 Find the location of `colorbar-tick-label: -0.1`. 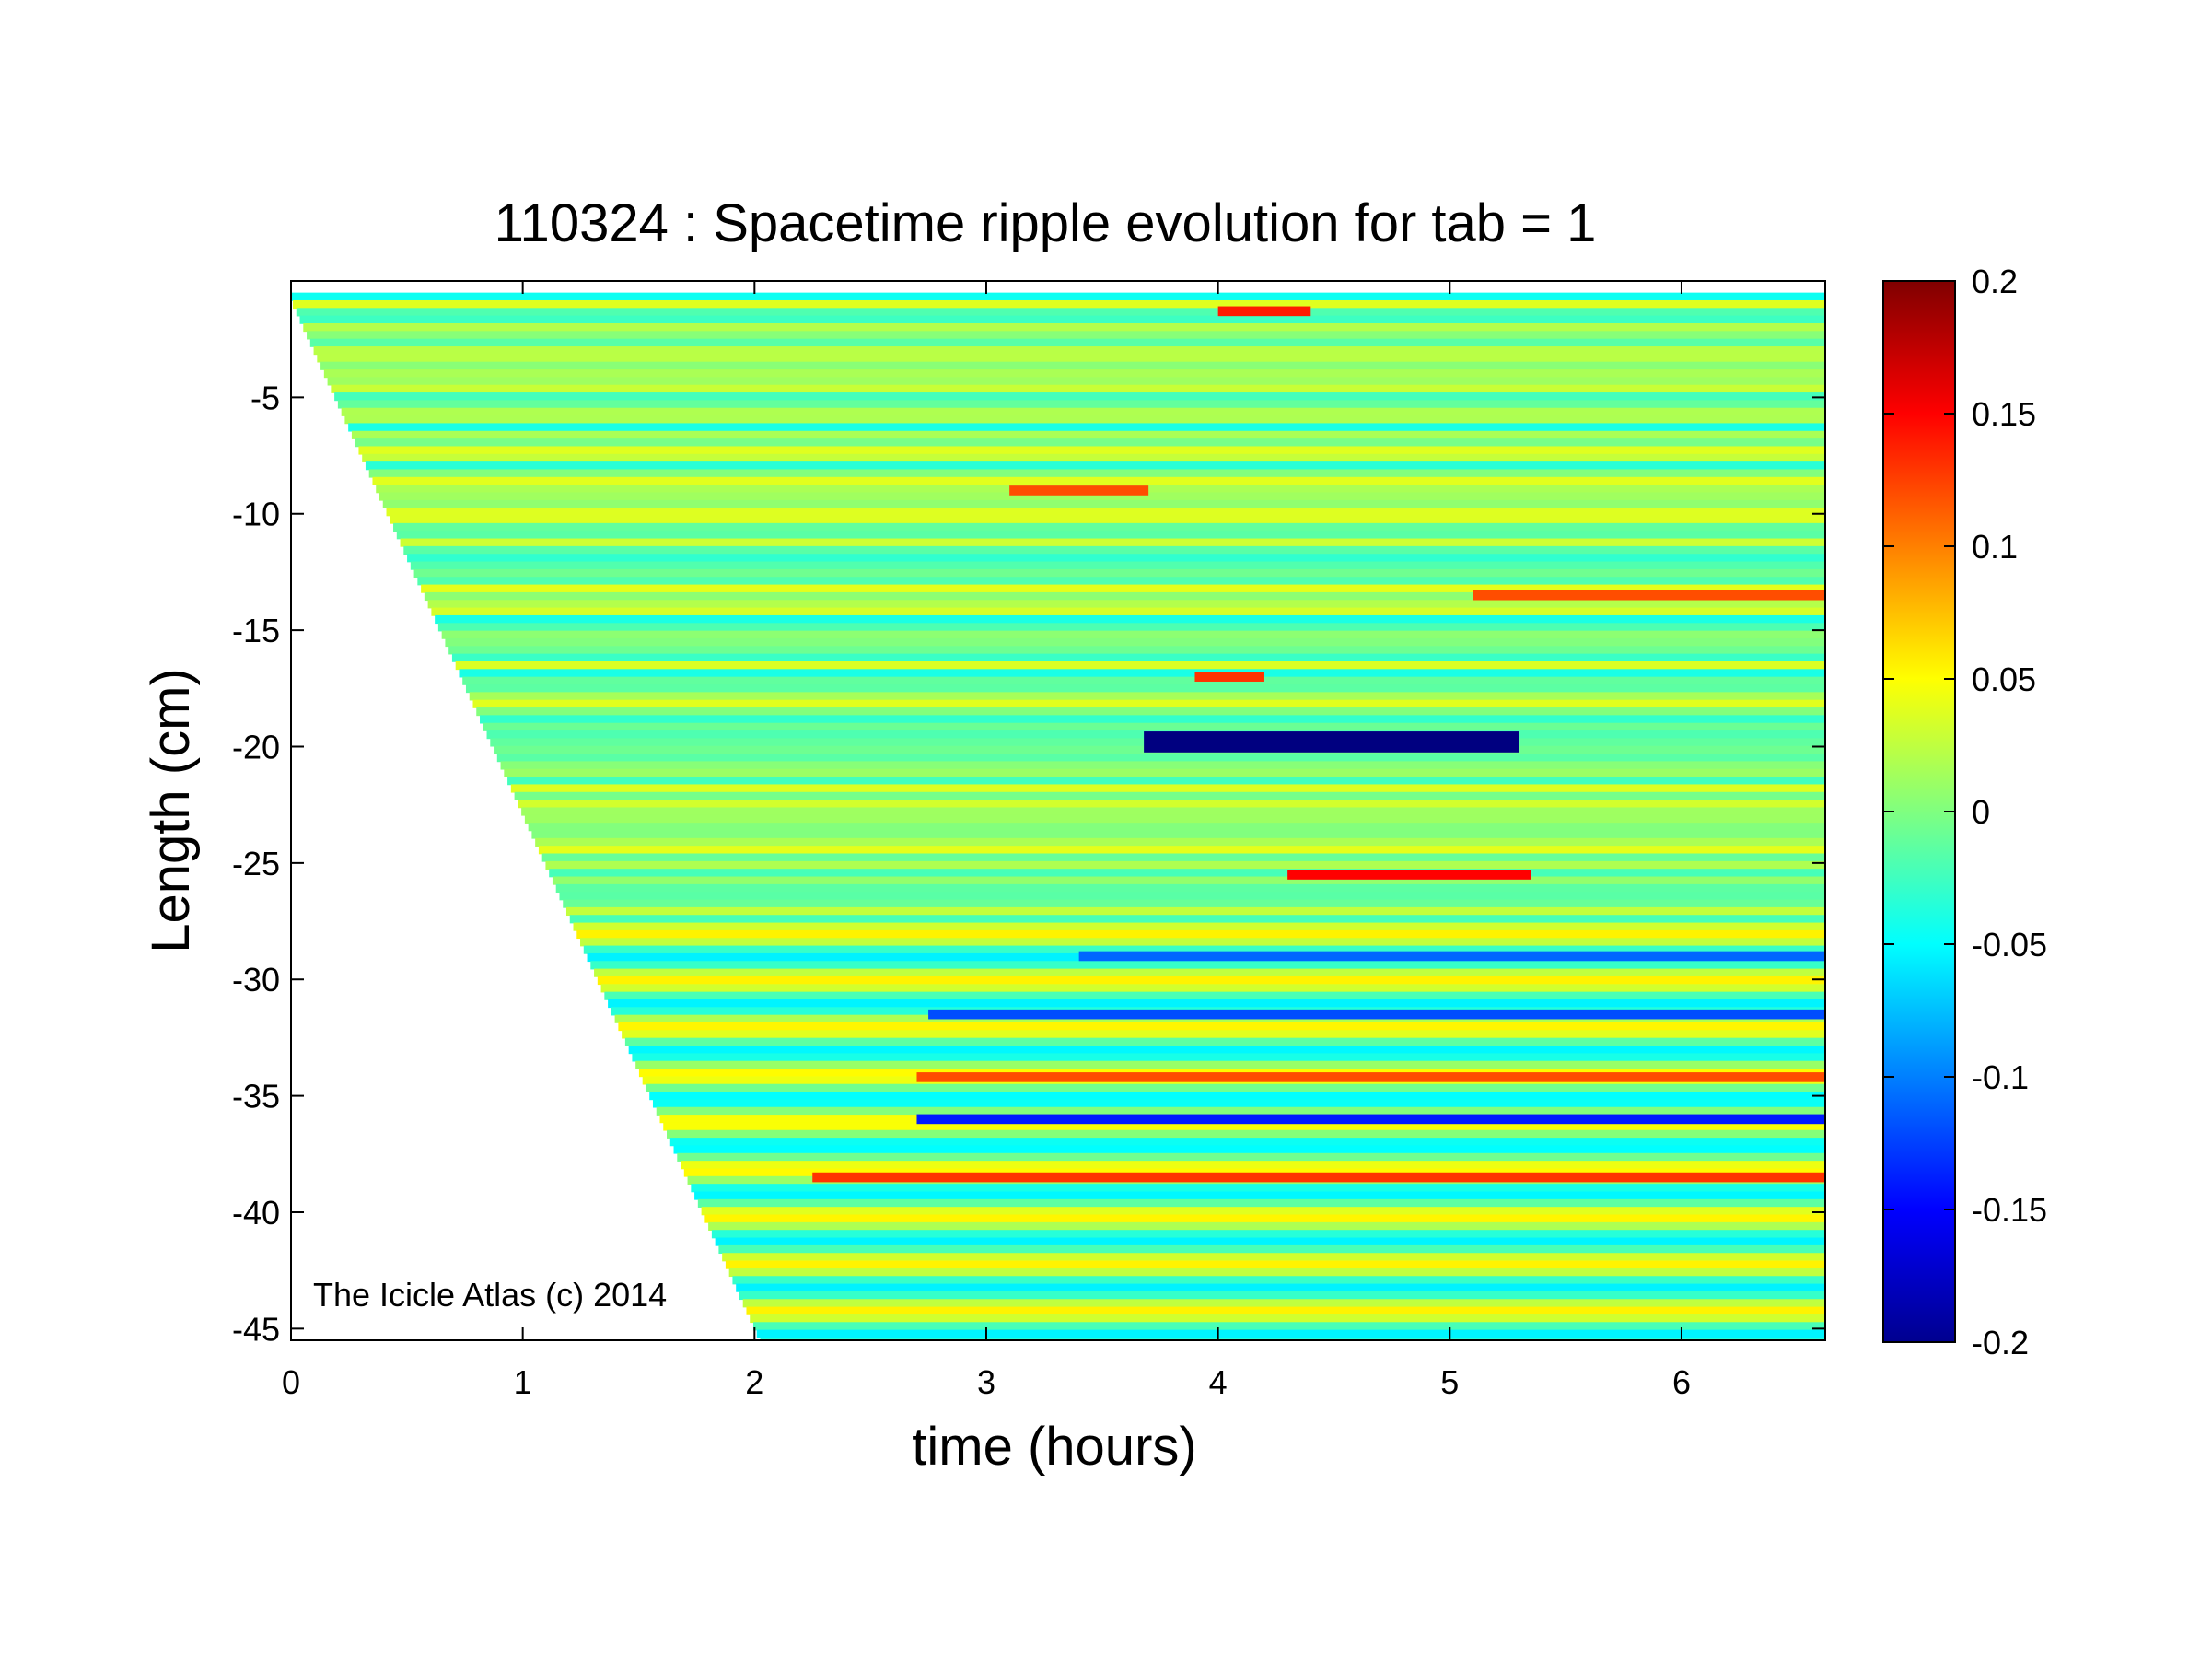

colorbar-tick-label: -0.1 is located at coordinates (2001, 1077).